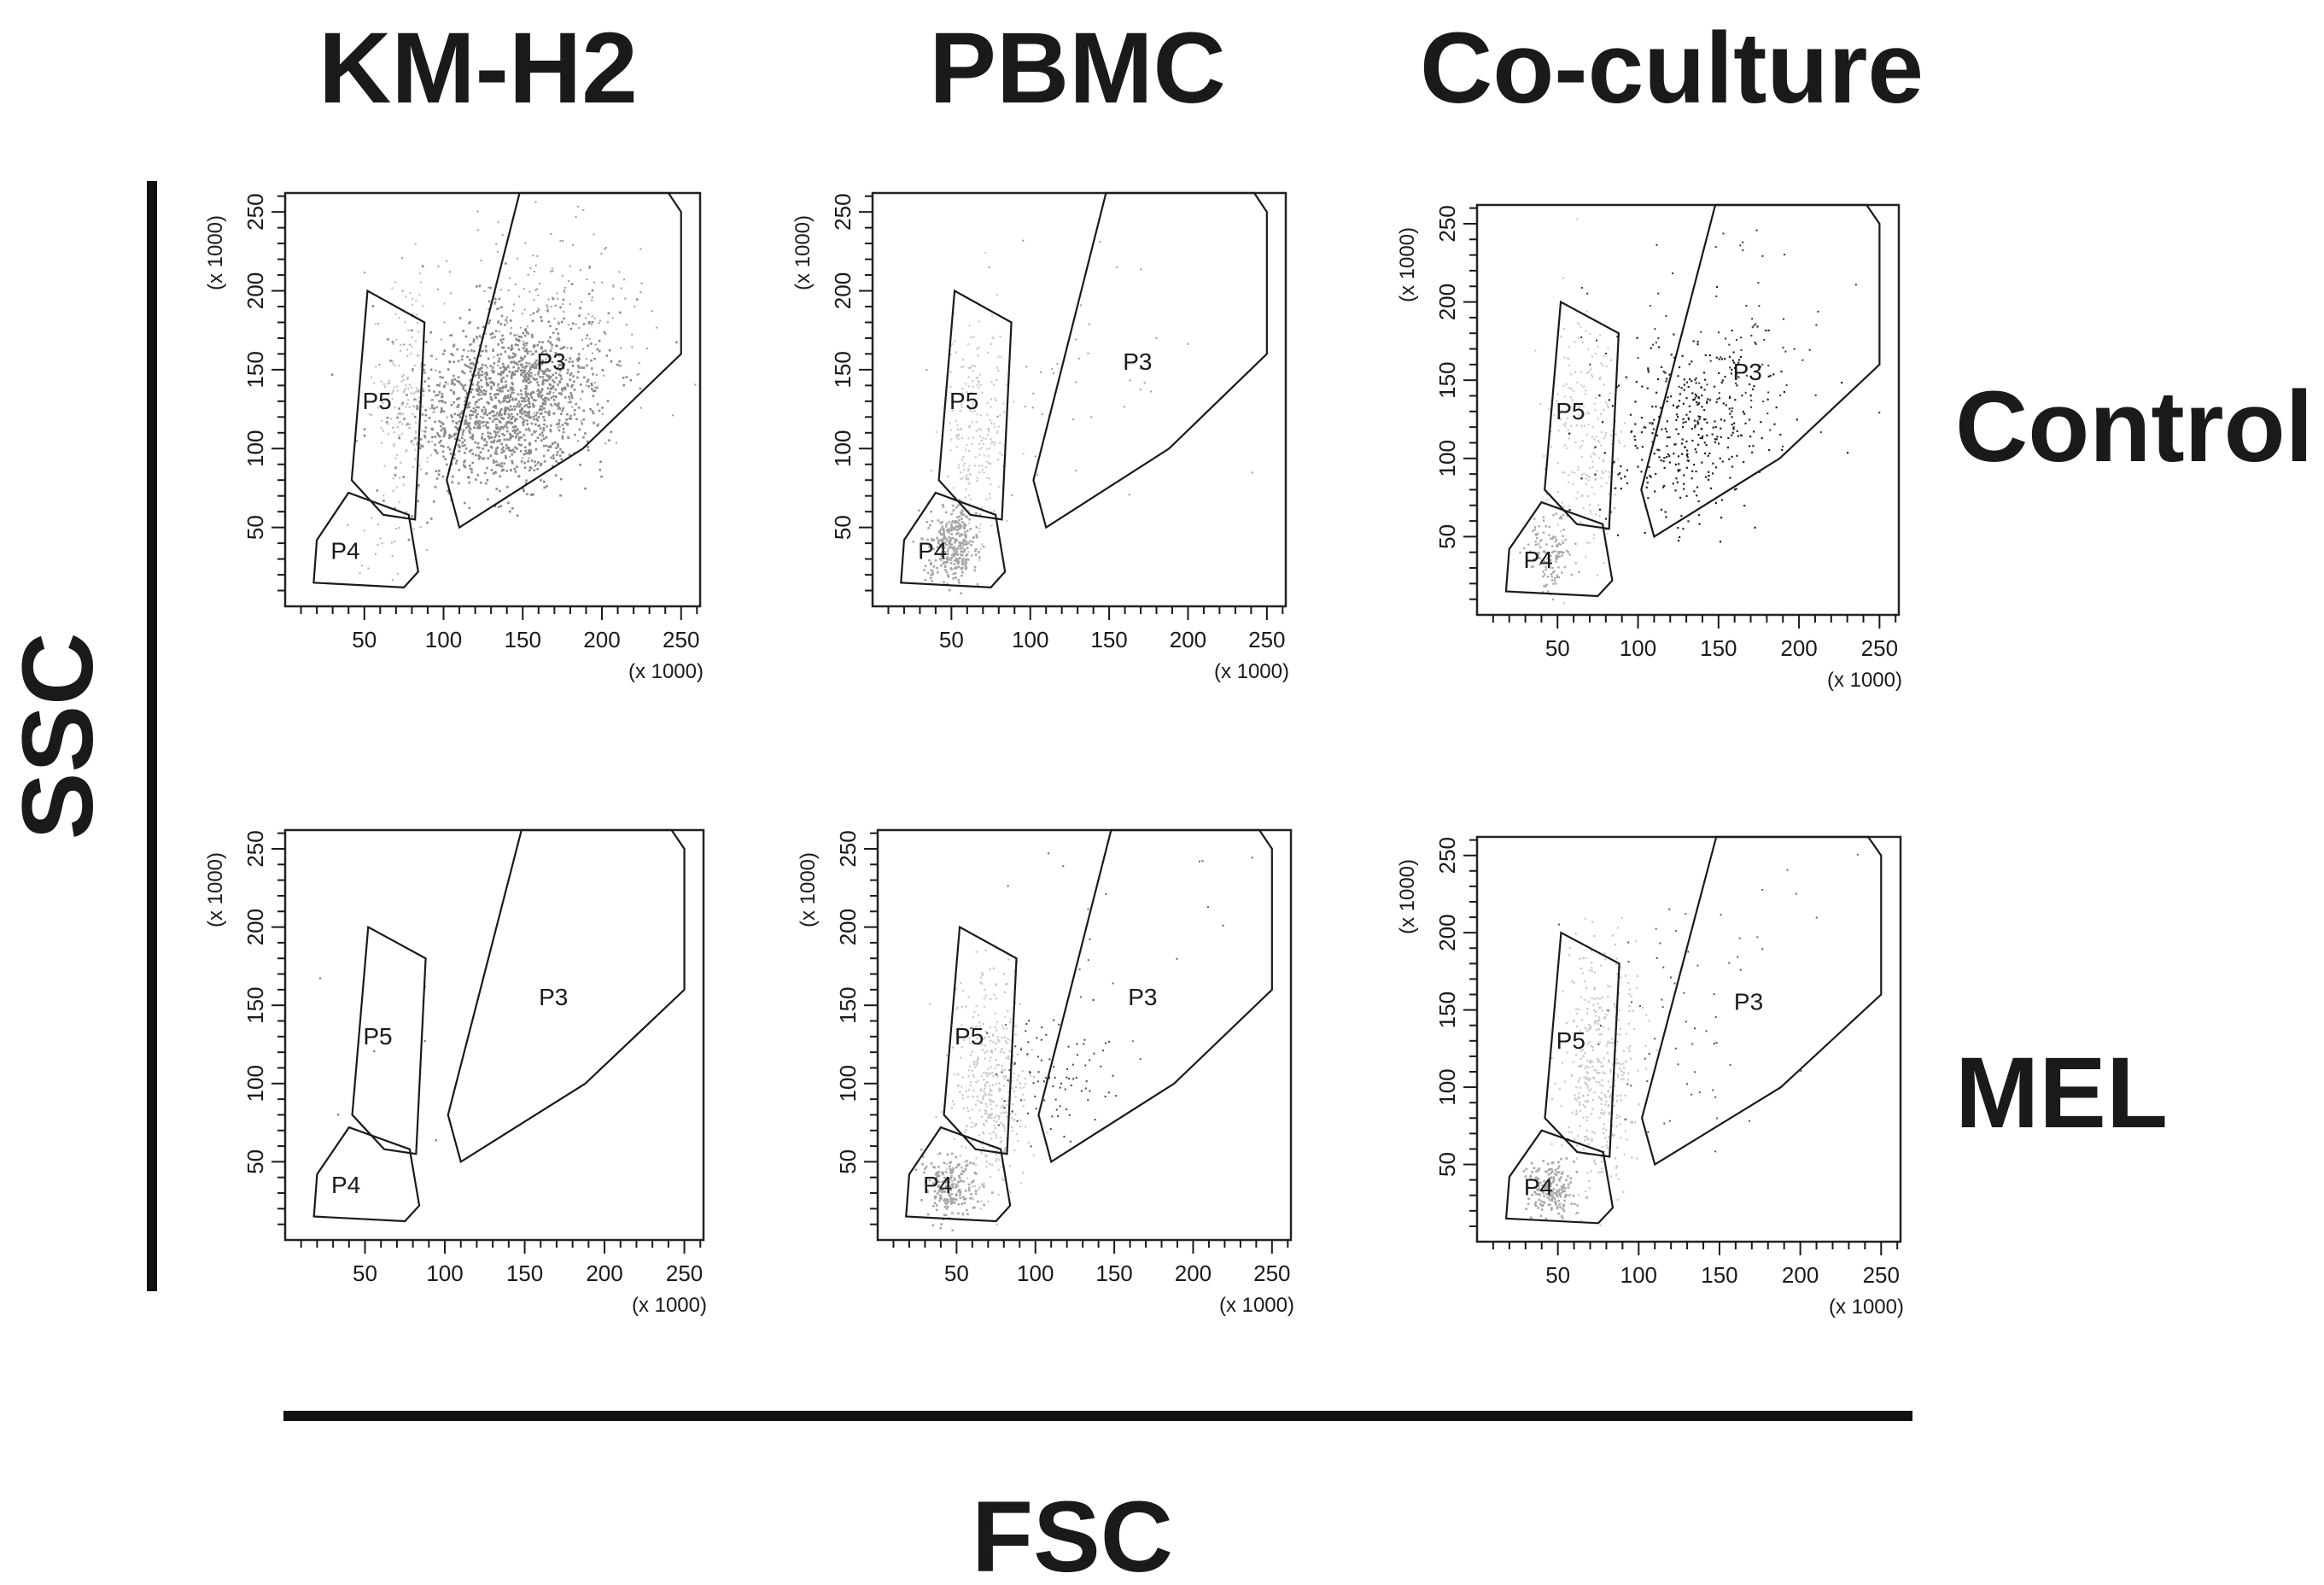 The image size is (2324, 1585). I want to click on row-label-control: Control, so click(2134, 427).